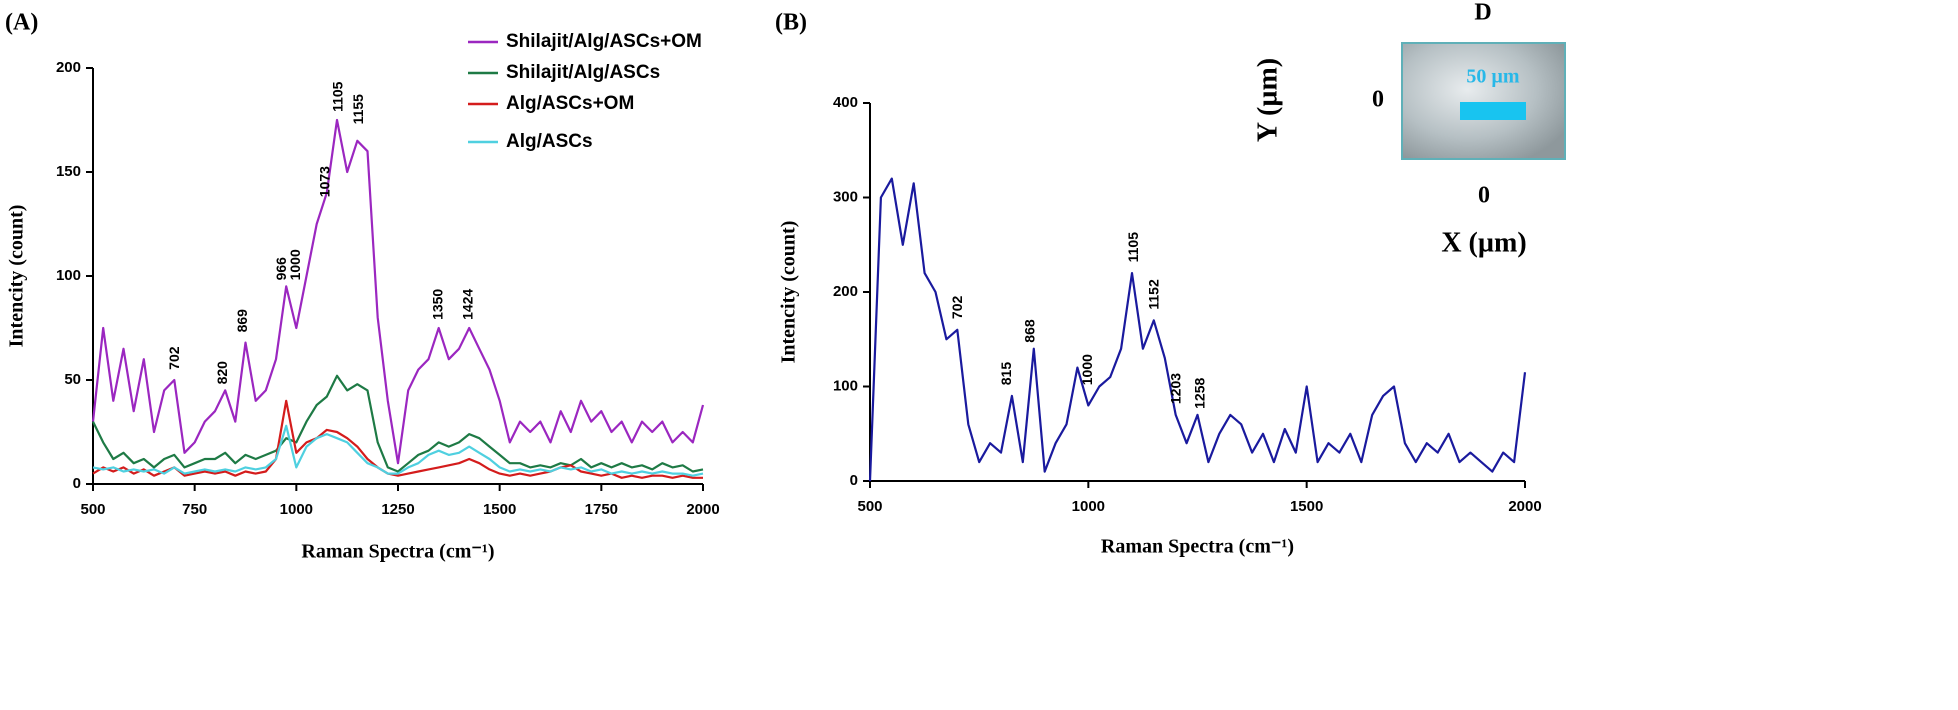 Image resolution: width=1958 pixels, height=710 pixels. Describe the element at coordinates (570, 103) in the screenshot. I see `legend-label: Alg/ASCs+OM` at that location.